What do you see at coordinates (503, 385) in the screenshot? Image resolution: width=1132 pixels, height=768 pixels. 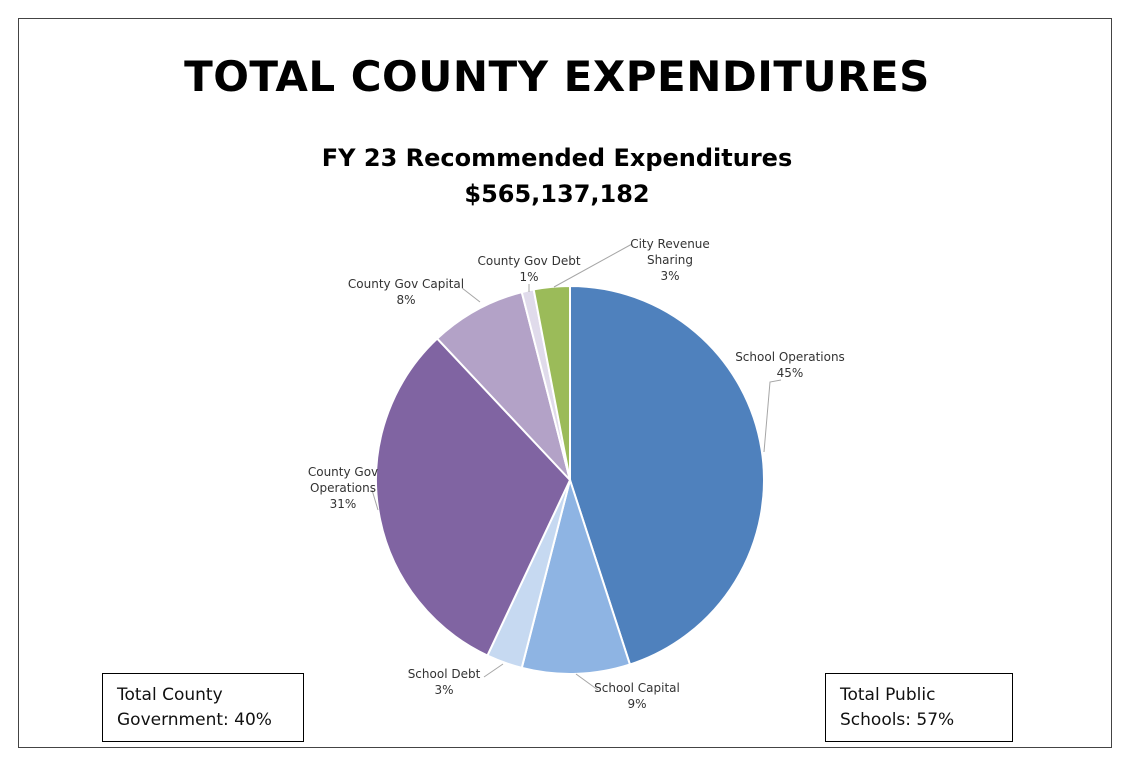 I see `pie-slice-county-gov-capital` at bounding box center [503, 385].